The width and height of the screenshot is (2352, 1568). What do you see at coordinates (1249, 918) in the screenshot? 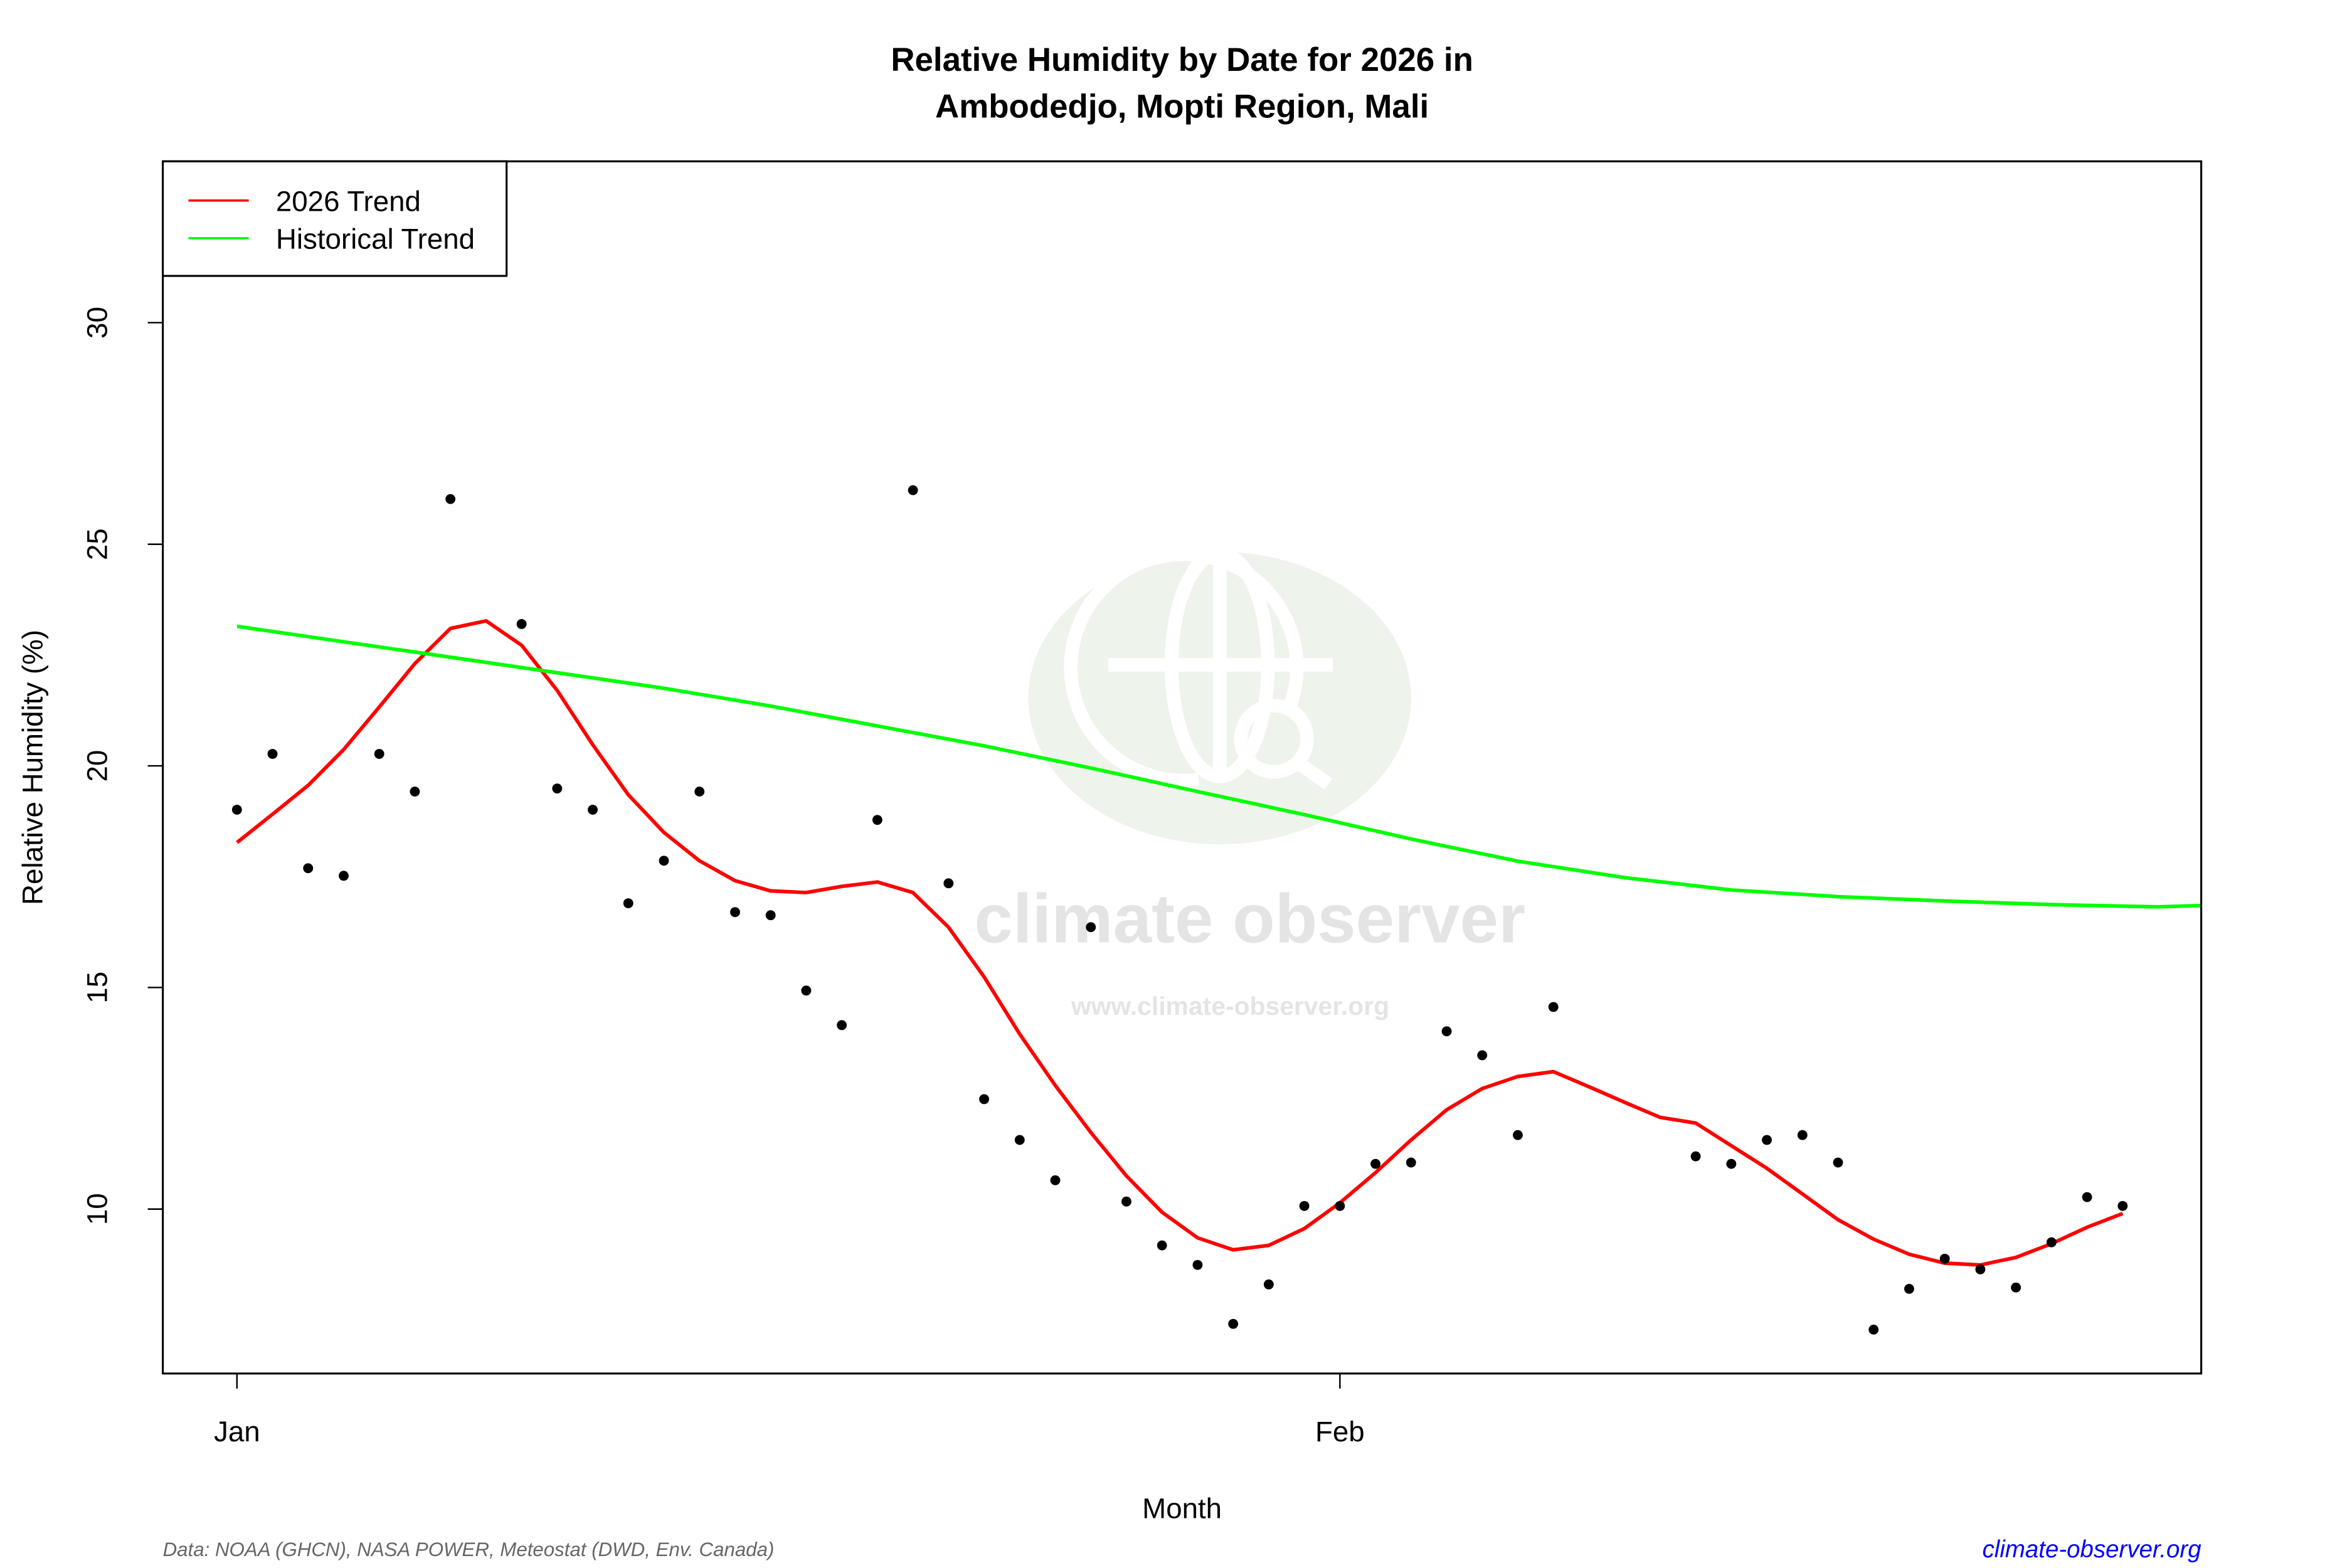
I see `watermark-text: climate observer` at bounding box center [1249, 918].